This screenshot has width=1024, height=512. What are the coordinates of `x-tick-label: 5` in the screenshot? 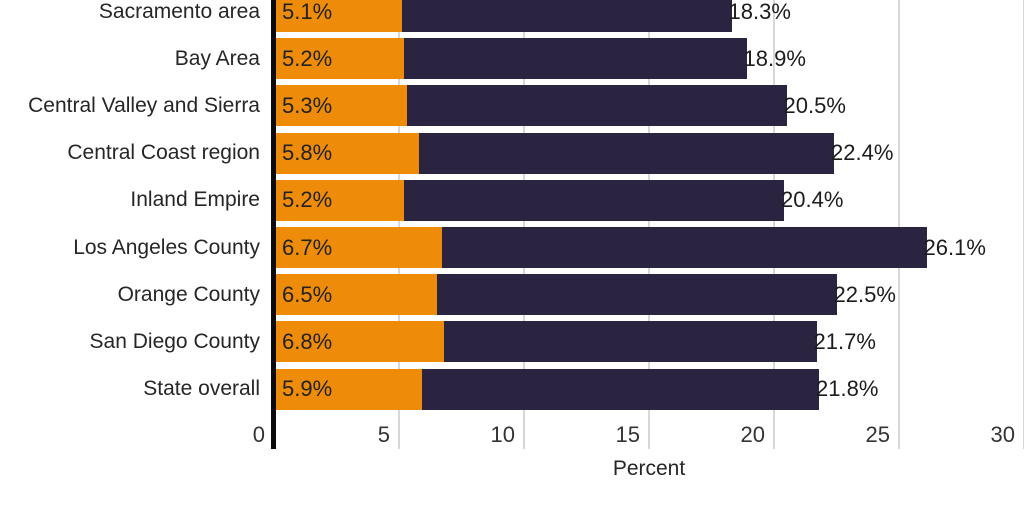 It's located at (383, 434).